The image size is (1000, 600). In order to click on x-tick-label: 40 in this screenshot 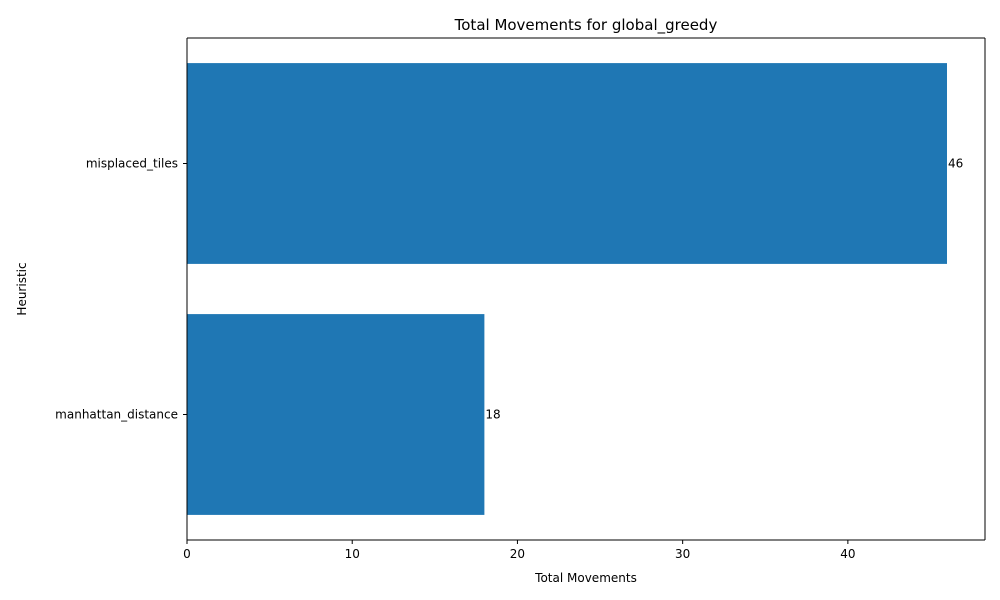, I will do `click(847, 554)`.